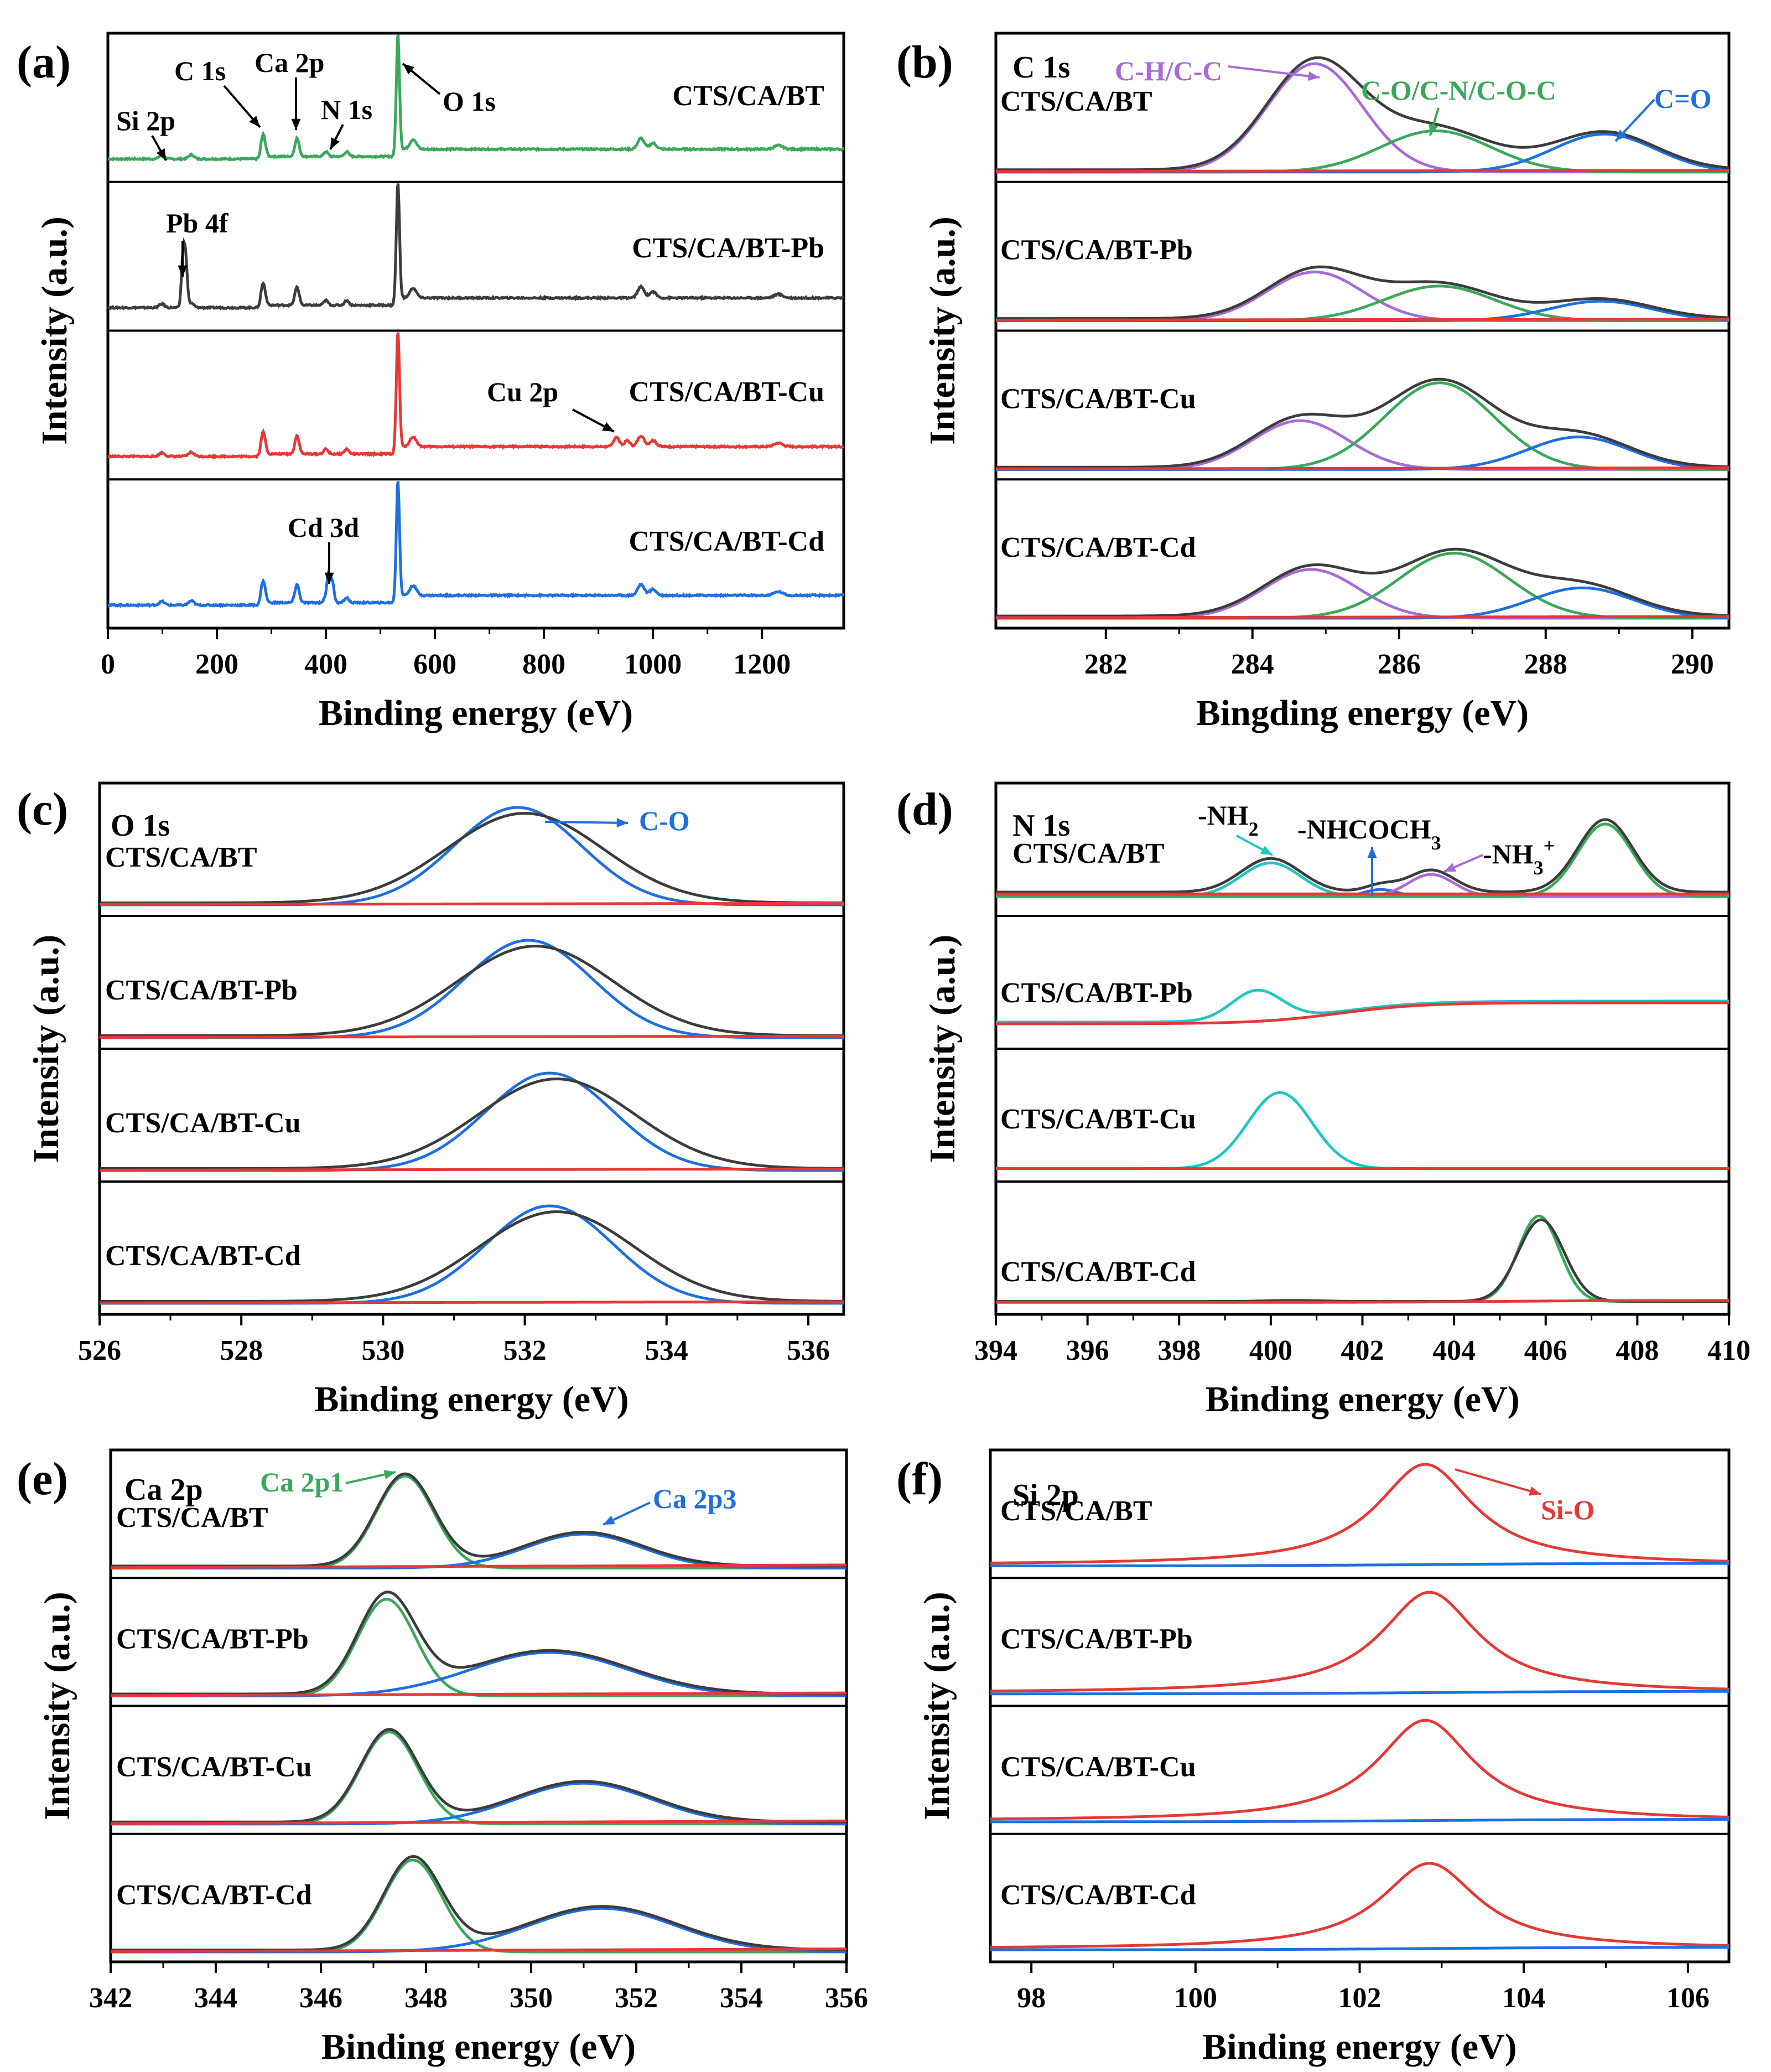 The width and height of the screenshot is (1771, 2072). What do you see at coordinates (664, 820) in the screenshot?
I see `component-label: C-O` at bounding box center [664, 820].